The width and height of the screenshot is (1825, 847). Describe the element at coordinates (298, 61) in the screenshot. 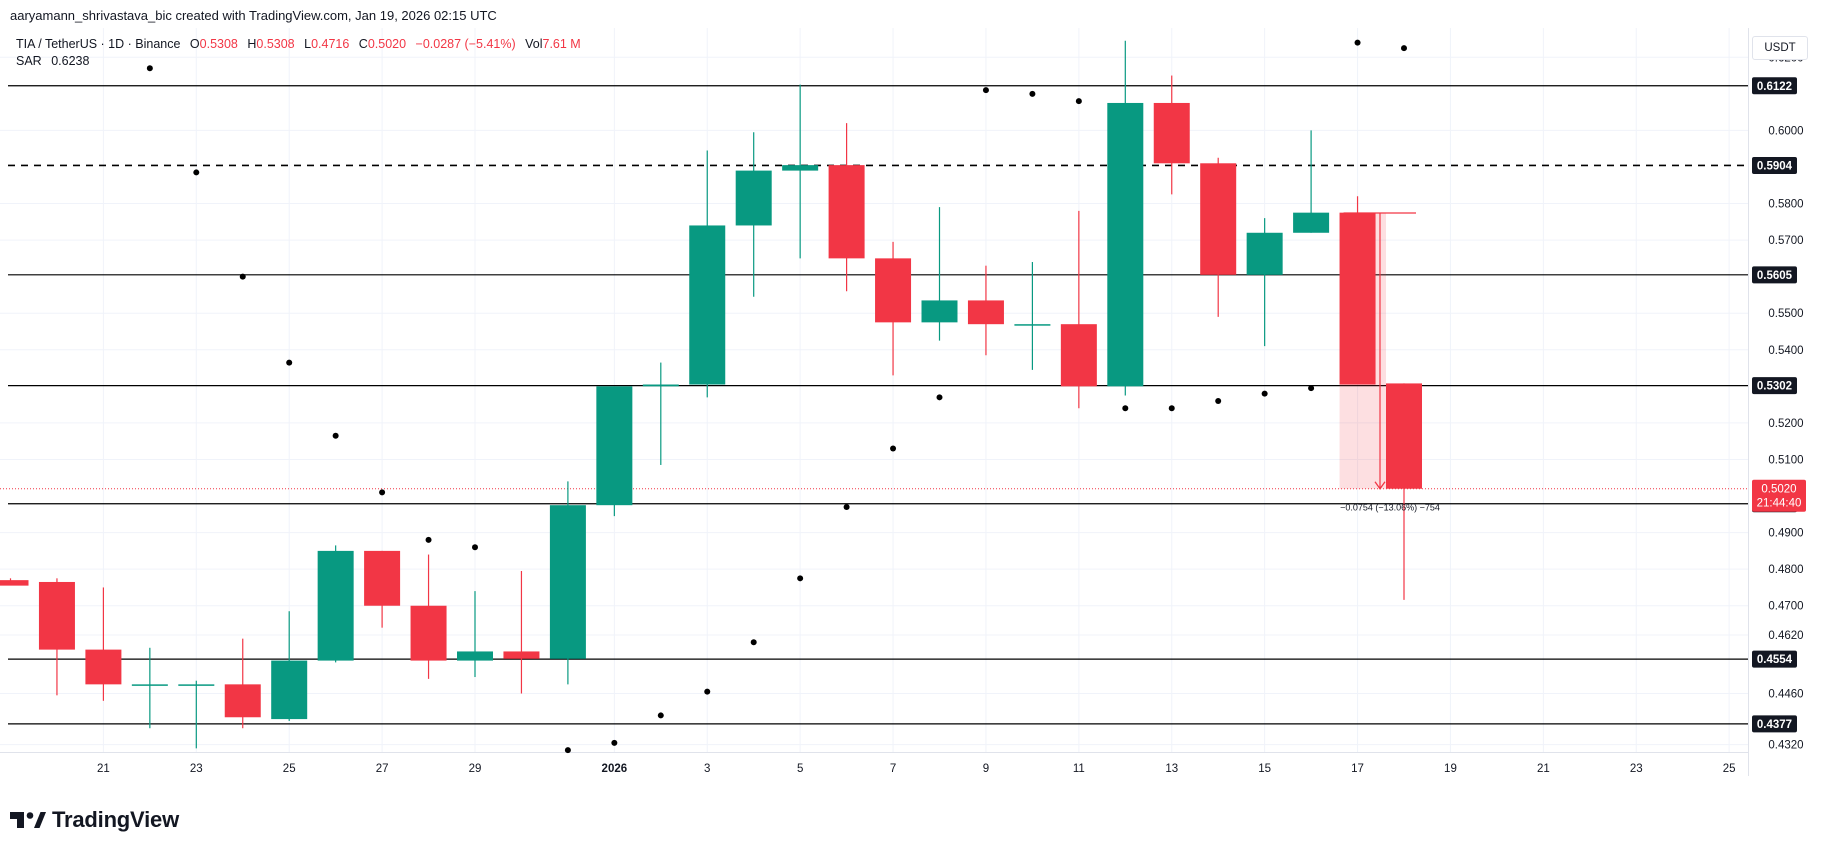

I see `legend-sar-row: SAR 0.6238` at that location.